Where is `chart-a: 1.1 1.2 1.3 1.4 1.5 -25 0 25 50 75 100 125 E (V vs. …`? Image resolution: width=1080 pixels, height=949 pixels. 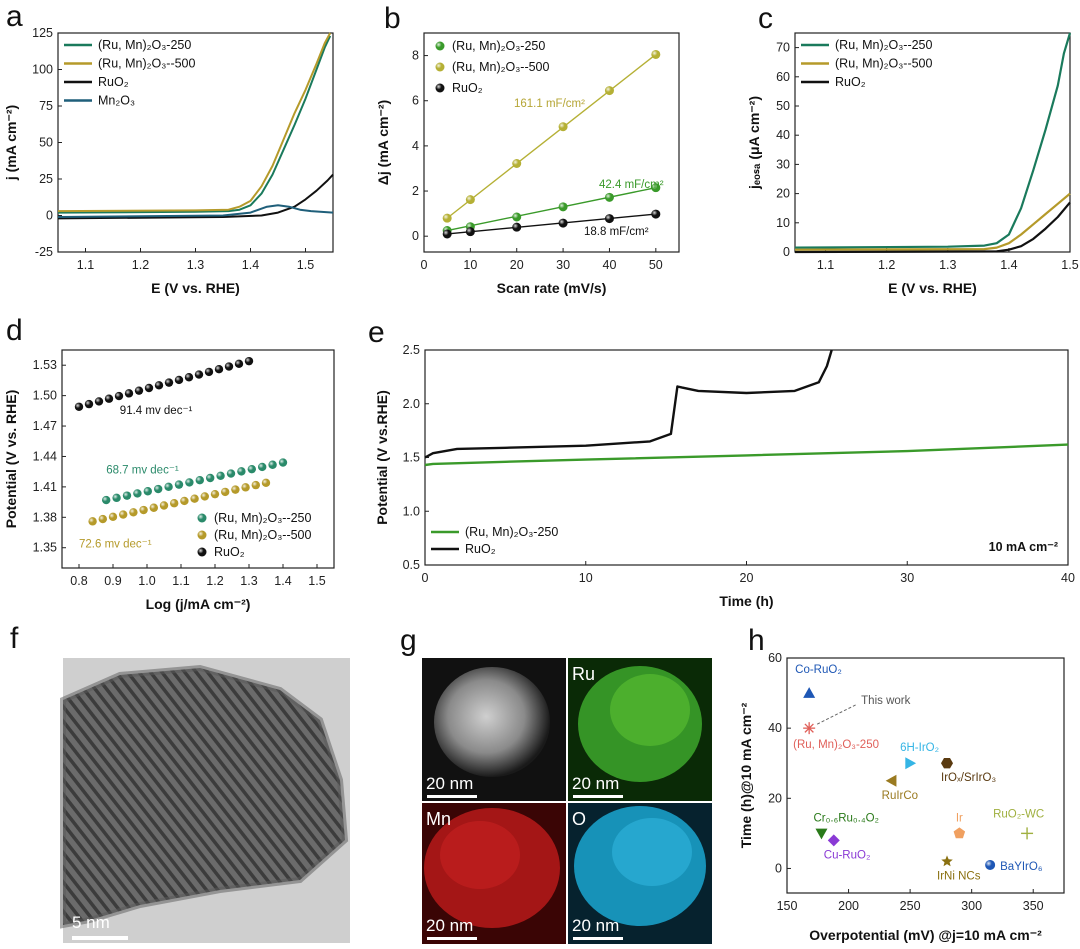
chart-a: 1.1 1.2 1.3 1.4 1.5 -25 0 25 50 75 100 125 E (V vs. … is located at coordinates (168, 161).